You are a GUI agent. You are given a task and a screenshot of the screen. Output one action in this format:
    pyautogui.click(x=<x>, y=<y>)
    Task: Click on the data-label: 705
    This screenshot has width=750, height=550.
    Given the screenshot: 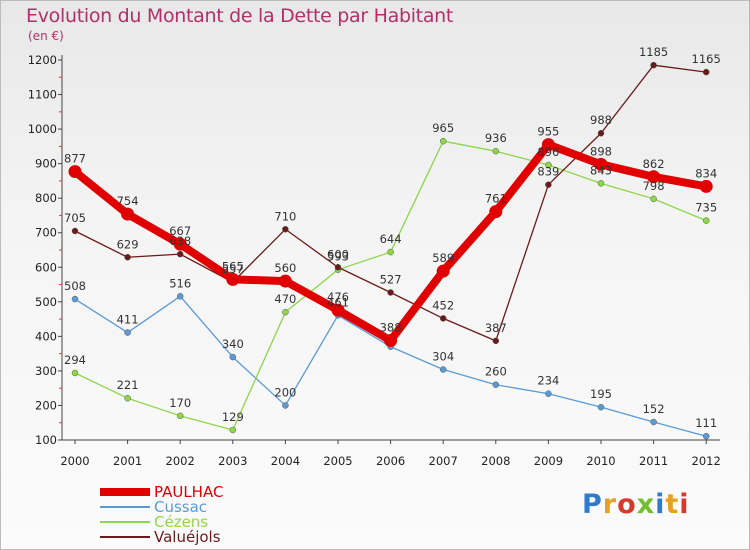 What is the action you would take?
    pyautogui.click(x=75, y=218)
    